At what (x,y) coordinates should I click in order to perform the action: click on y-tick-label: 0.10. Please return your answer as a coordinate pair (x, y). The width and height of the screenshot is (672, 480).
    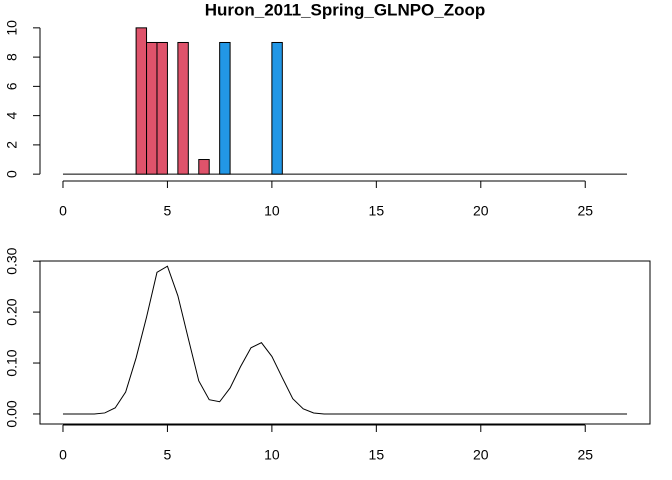
    Looking at the image, I should click on (12, 362).